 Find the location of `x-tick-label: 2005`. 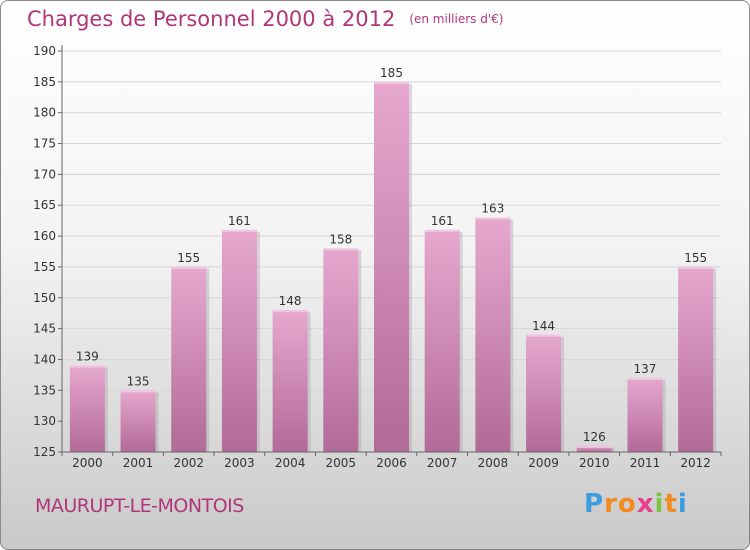

x-tick-label: 2005 is located at coordinates (341, 463).